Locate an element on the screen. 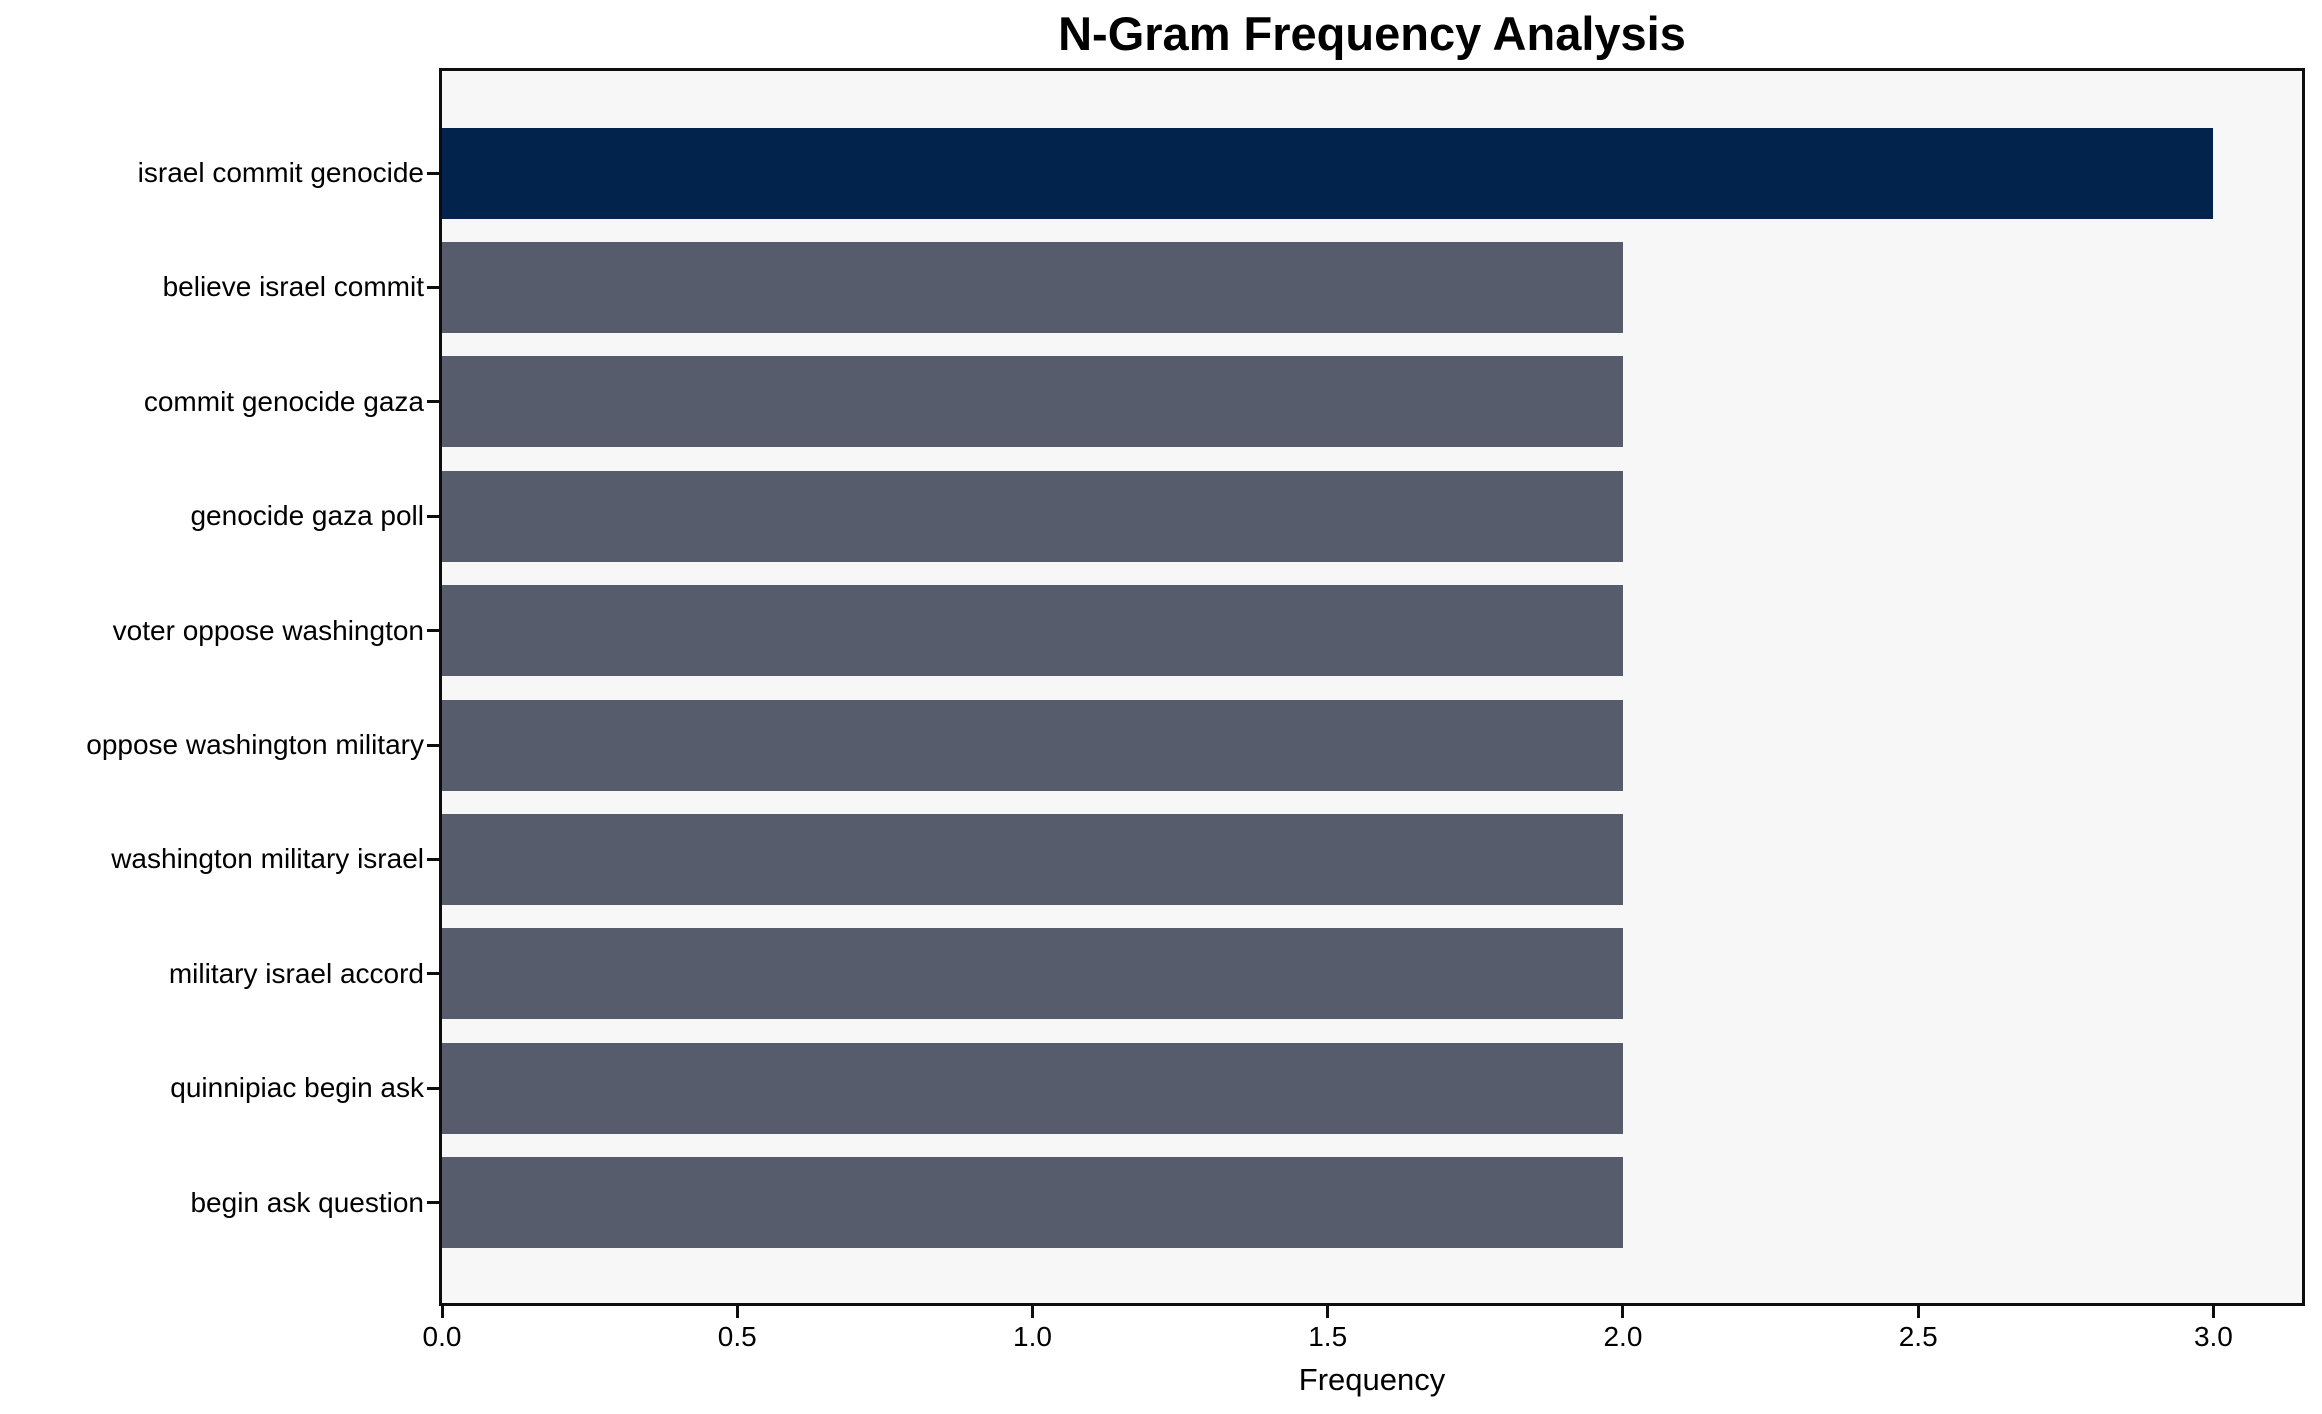  bar-begin-ask-question is located at coordinates (1032, 1203).